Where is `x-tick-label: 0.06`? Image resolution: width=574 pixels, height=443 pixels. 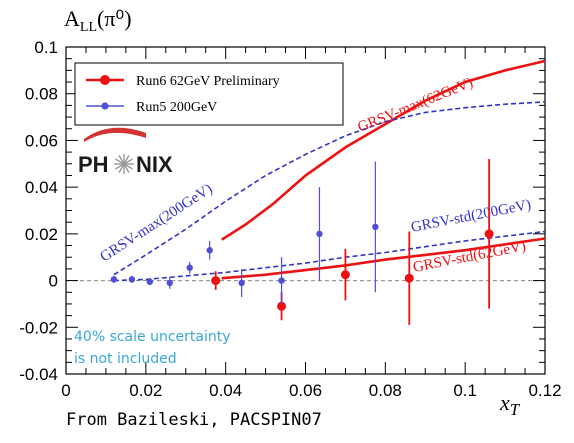
x-tick-label: 0.06 is located at coordinates (305, 390).